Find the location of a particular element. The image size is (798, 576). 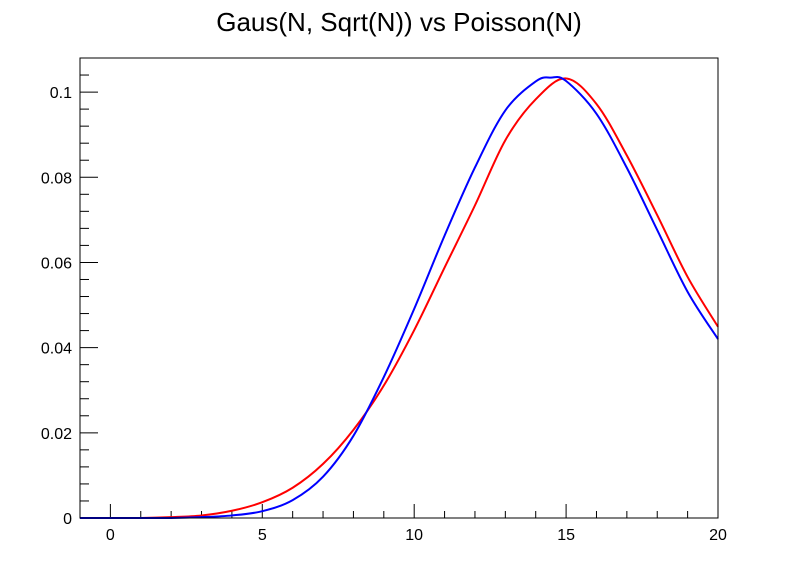

x-tick-label: 0 is located at coordinates (110, 535).